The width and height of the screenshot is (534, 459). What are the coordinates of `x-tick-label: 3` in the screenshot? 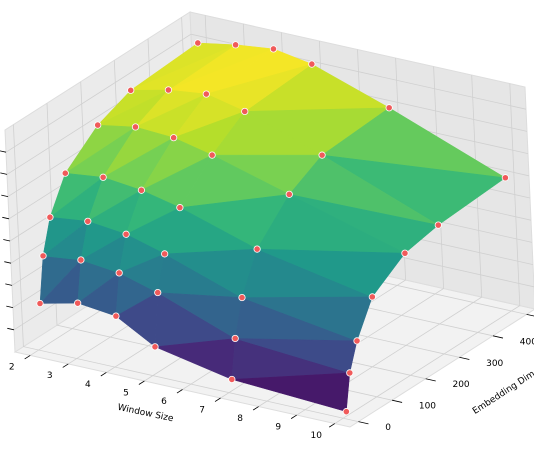 It's located at (50, 376).